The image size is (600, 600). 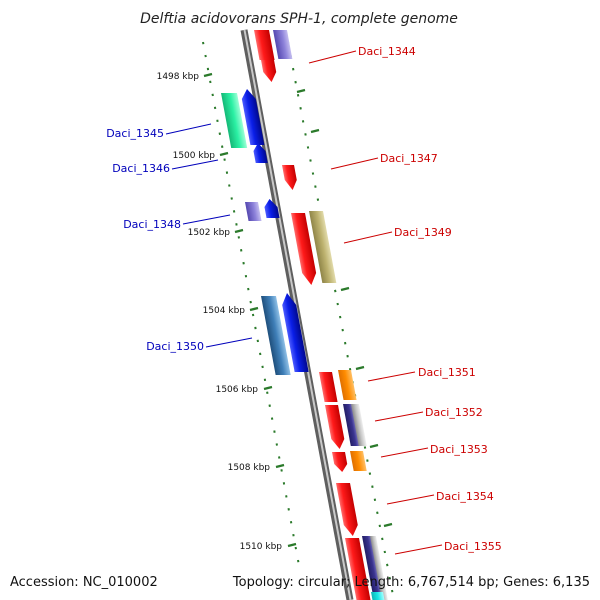 I want to click on accession-text: Accession: NC_010002, so click(x=84, y=582).